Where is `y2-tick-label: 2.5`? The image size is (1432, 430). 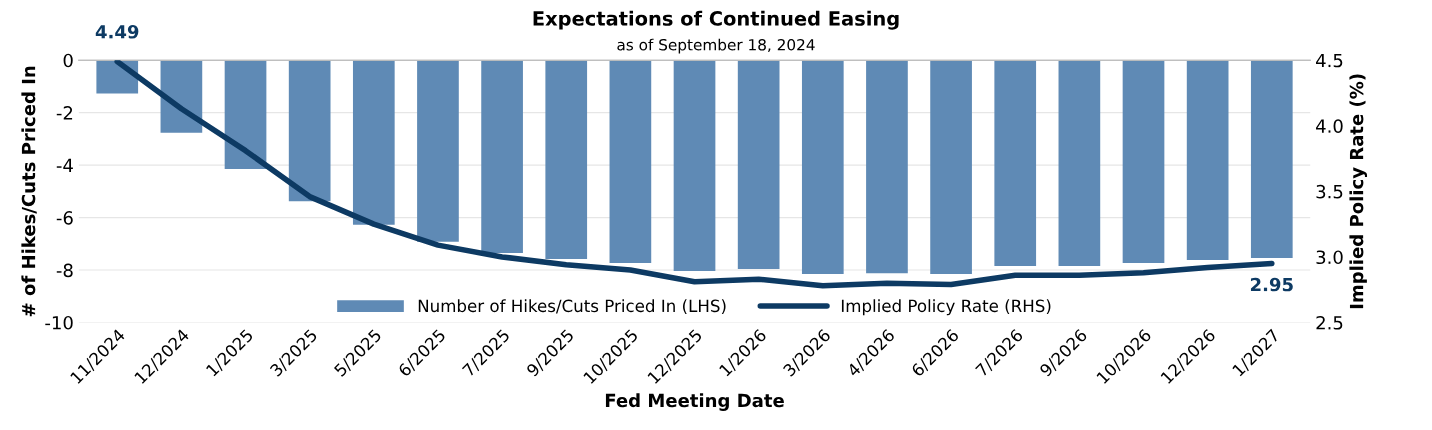
y2-tick-label: 2.5 is located at coordinates (1329, 322).